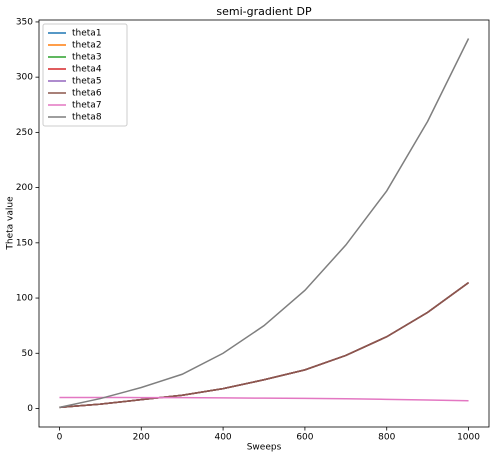  Describe the element at coordinates (24, 299) in the screenshot. I see `y-tick-label: 100` at that location.